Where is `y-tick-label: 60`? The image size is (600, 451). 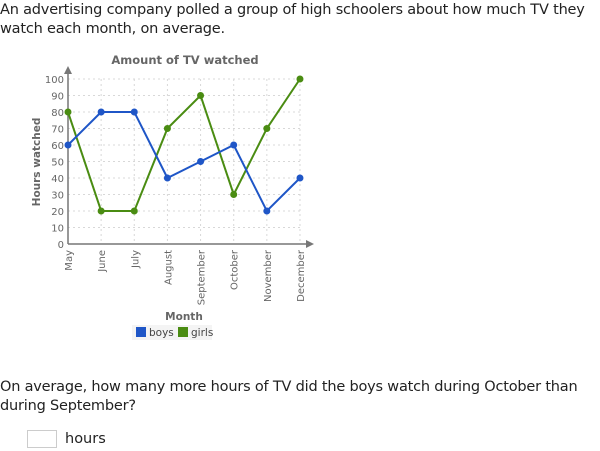
y-tick-label: 60 is located at coordinates (57, 146).